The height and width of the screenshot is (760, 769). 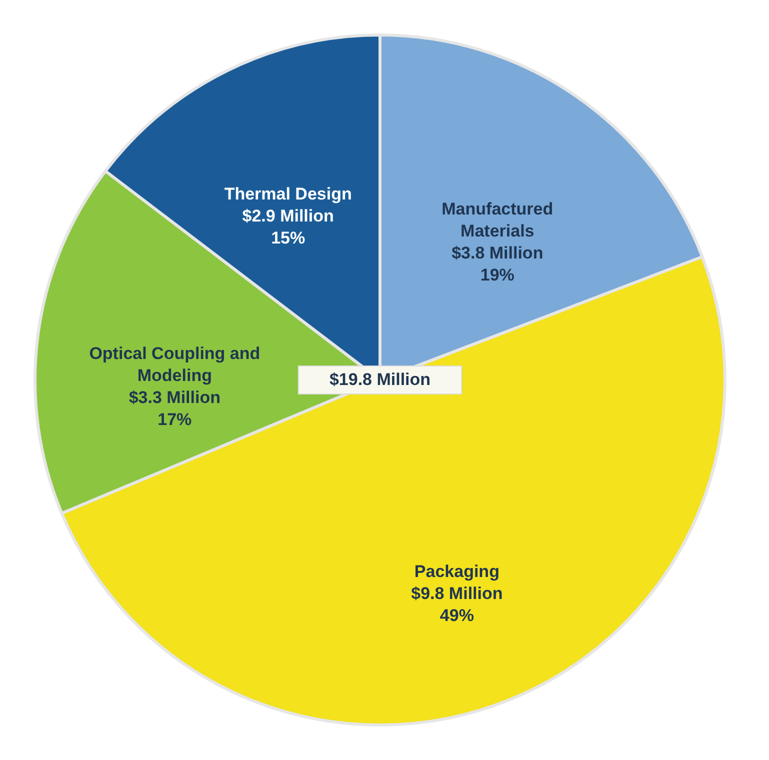 What do you see at coordinates (498, 220) in the screenshot?
I see `slice-label: Manufactured Materials` at bounding box center [498, 220].